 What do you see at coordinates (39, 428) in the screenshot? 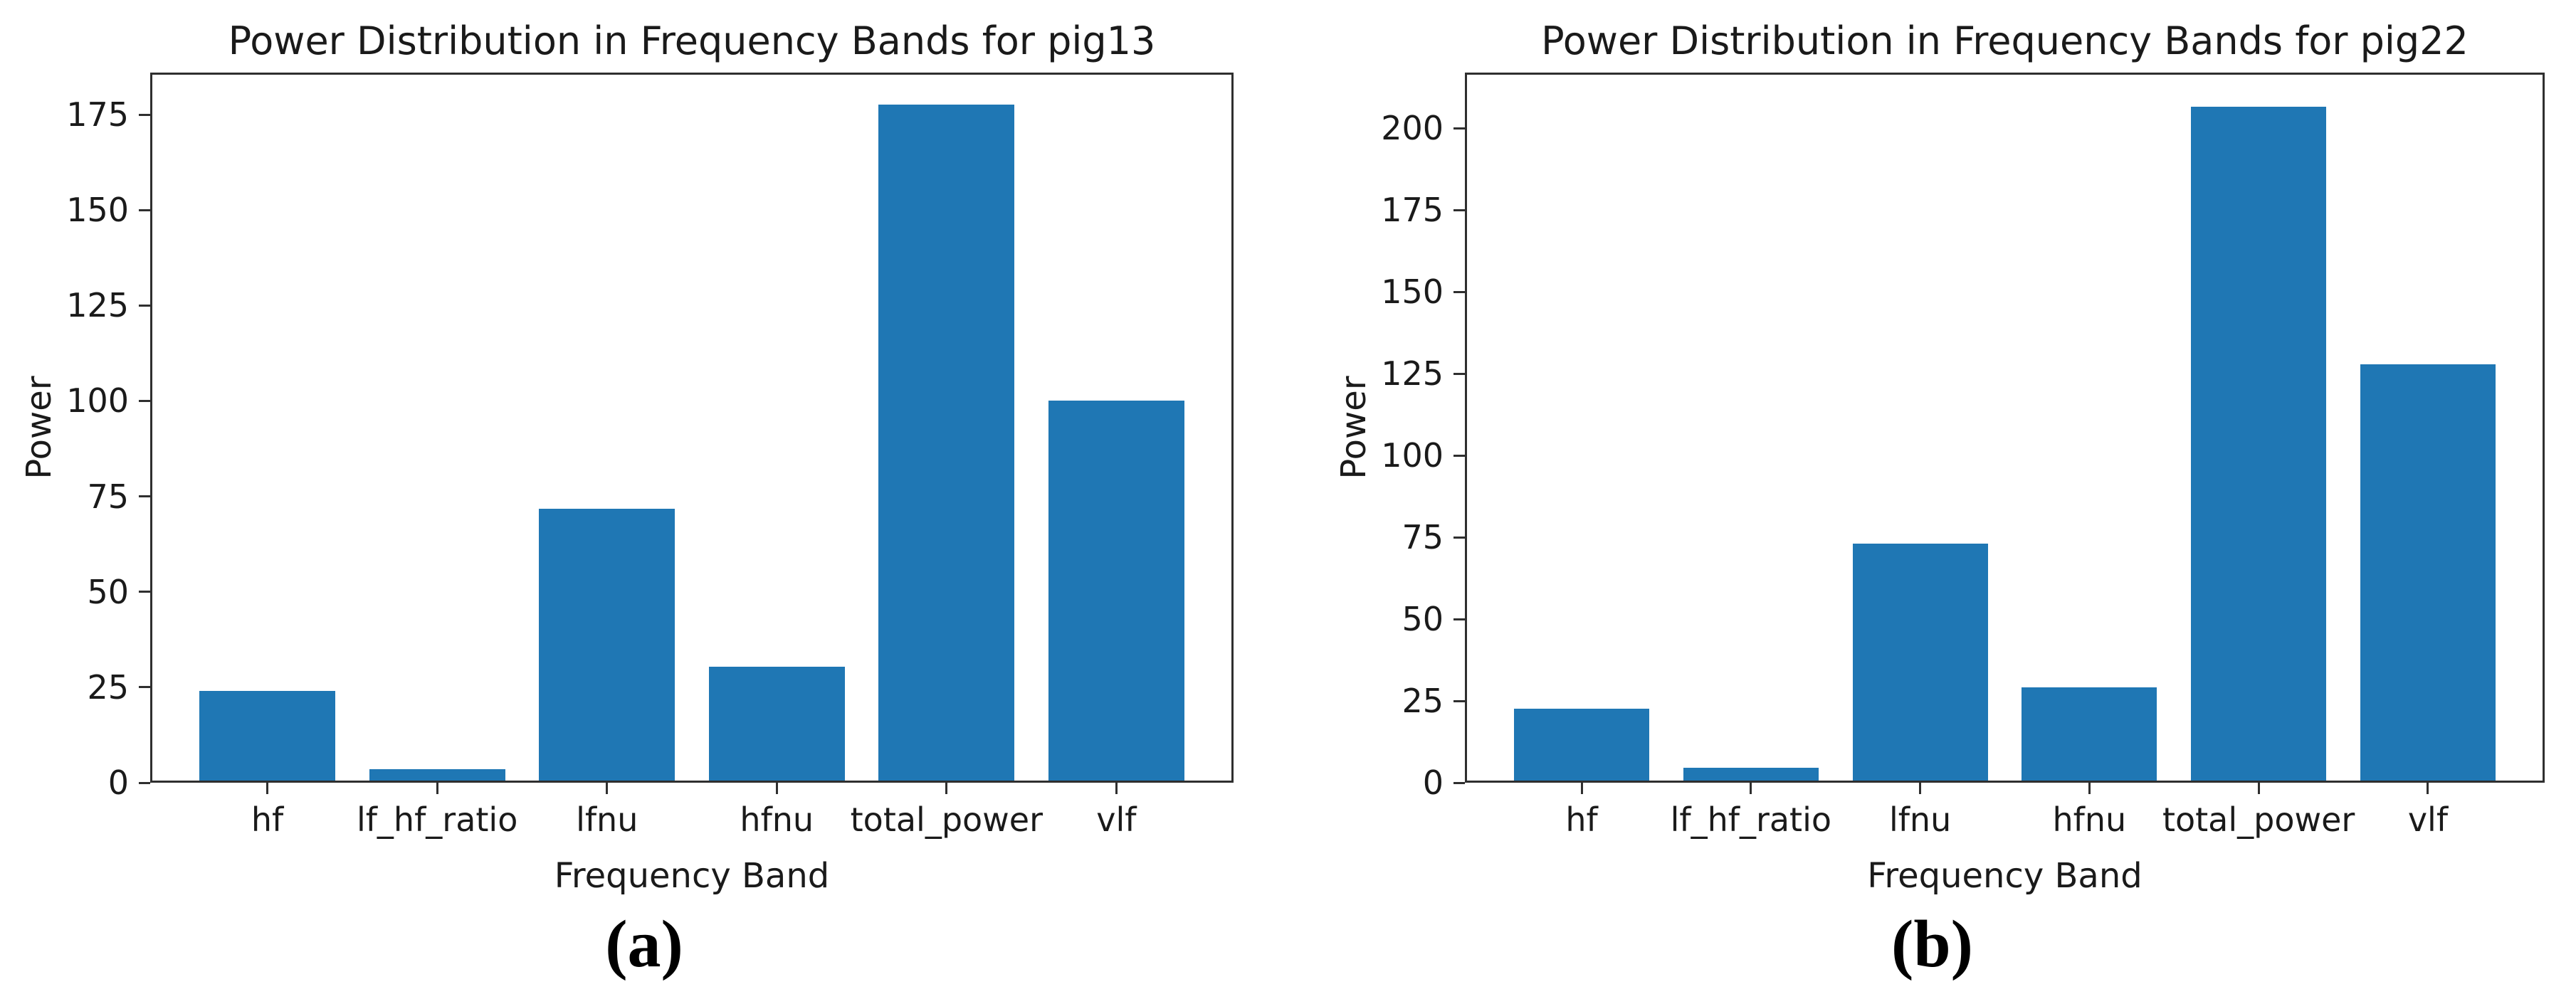
I see `y-axis-label: Power` at bounding box center [39, 428].